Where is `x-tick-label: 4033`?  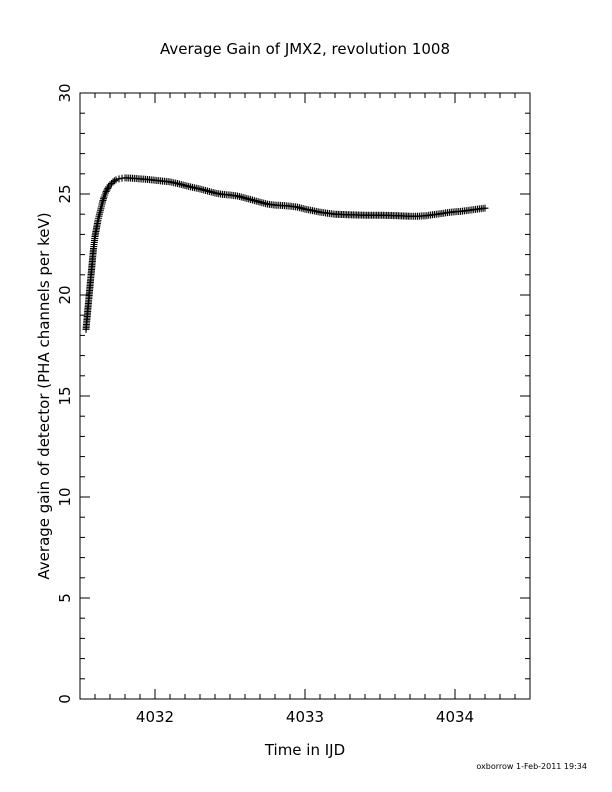 x-tick-label: 4033 is located at coordinates (305, 717).